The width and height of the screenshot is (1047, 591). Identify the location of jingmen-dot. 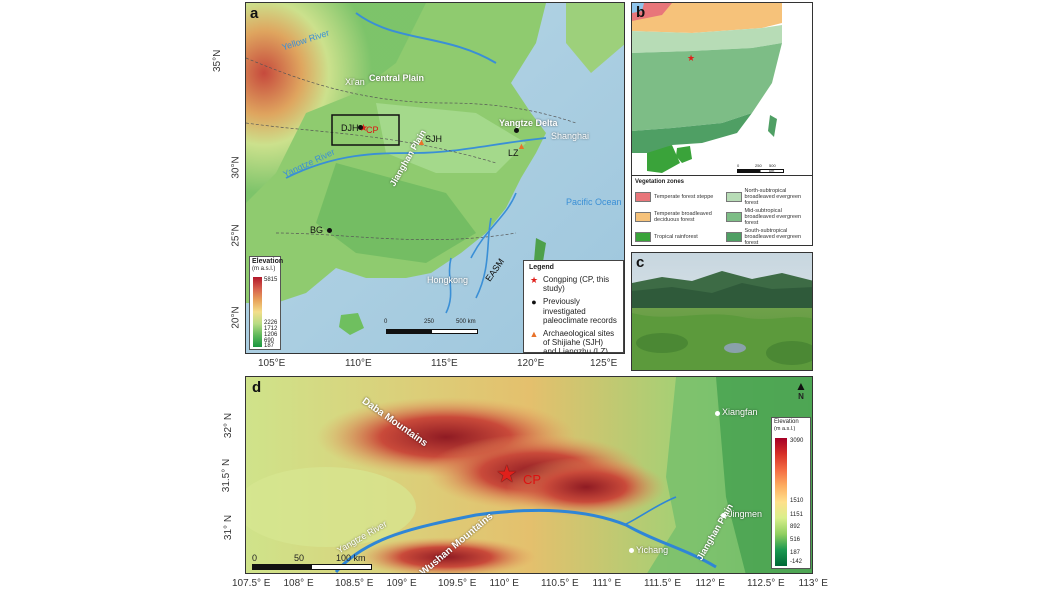
(723, 515).